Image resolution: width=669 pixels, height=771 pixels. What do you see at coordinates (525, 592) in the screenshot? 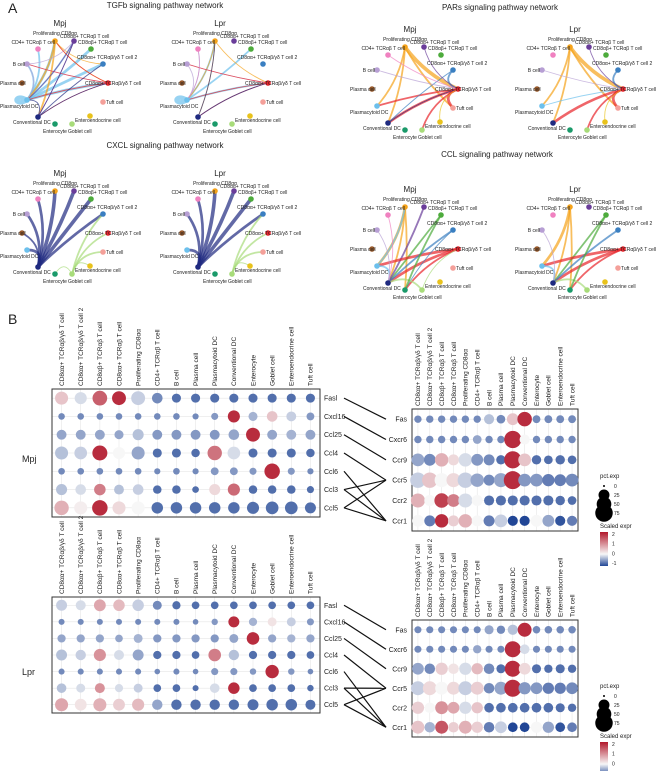
I see `column-label: Conventional DC` at bounding box center [525, 592].